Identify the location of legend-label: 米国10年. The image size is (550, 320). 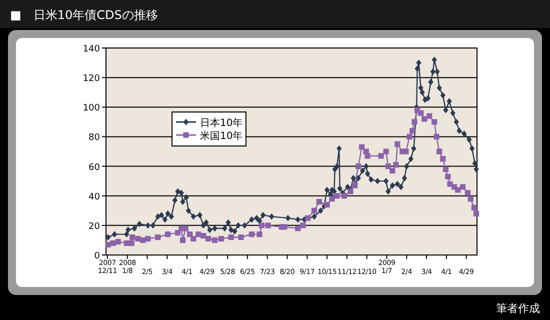
(221, 136).